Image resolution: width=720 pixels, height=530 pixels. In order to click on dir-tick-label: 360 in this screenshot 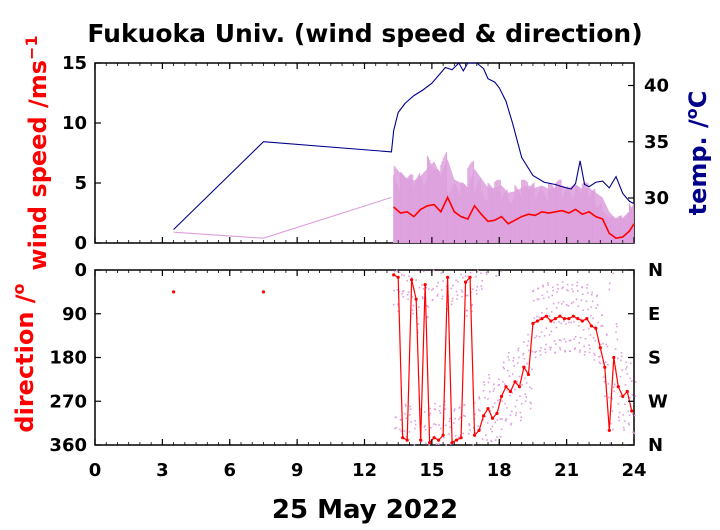, I will do `click(68, 445)`.